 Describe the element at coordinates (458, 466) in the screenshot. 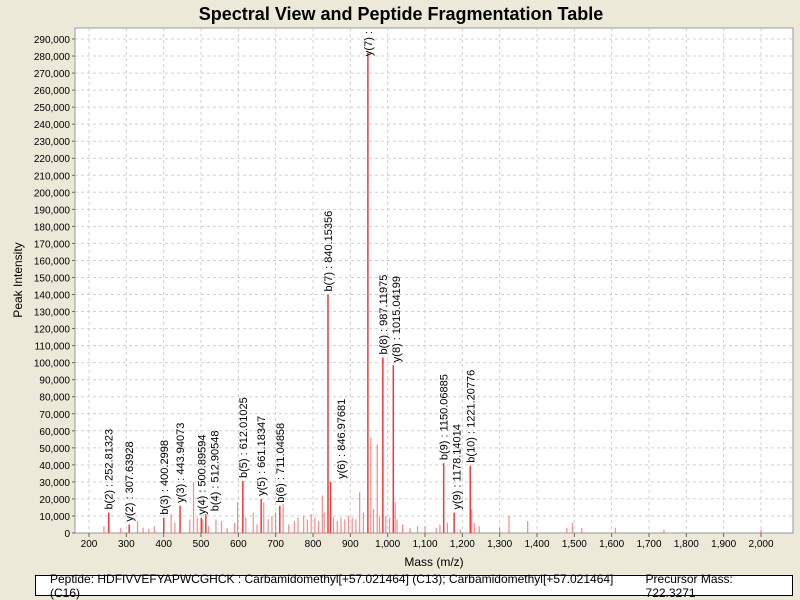

I see `peak-label: y(9) : 1178.14014` at that location.